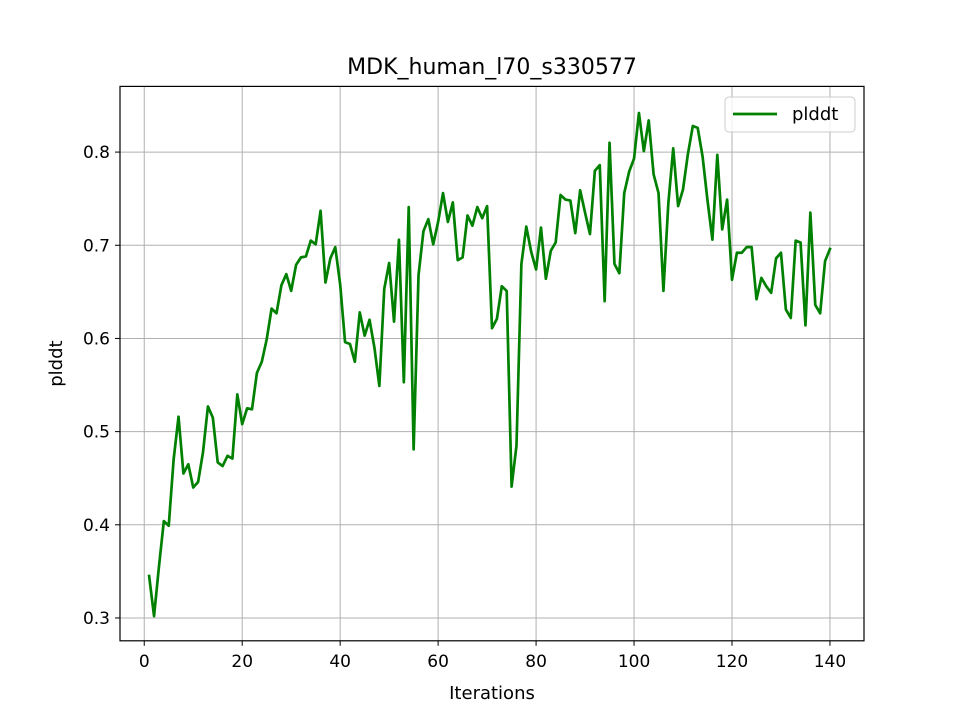 This screenshot has width=960, height=720. Describe the element at coordinates (96, 619) in the screenshot. I see `y-tick-label: 0.3` at that location.